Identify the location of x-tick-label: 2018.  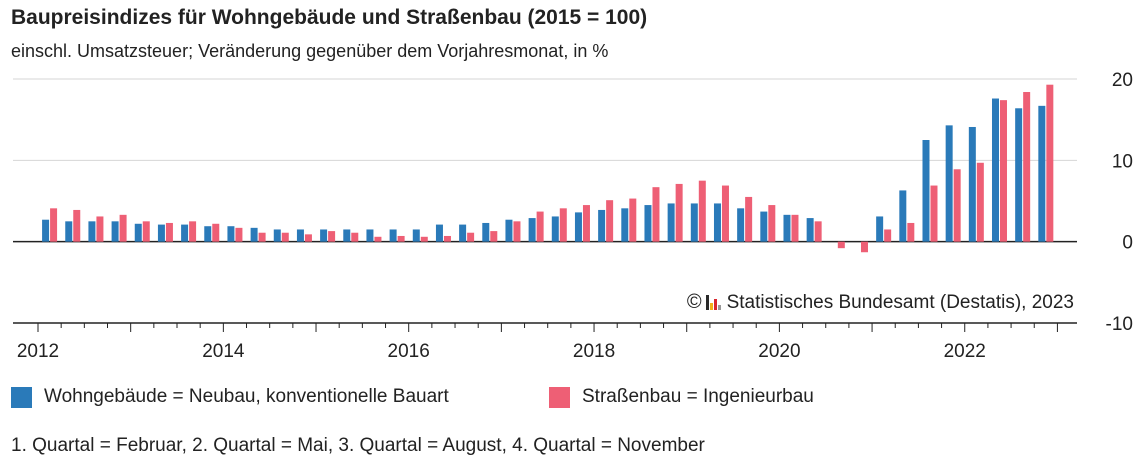
(594, 351).